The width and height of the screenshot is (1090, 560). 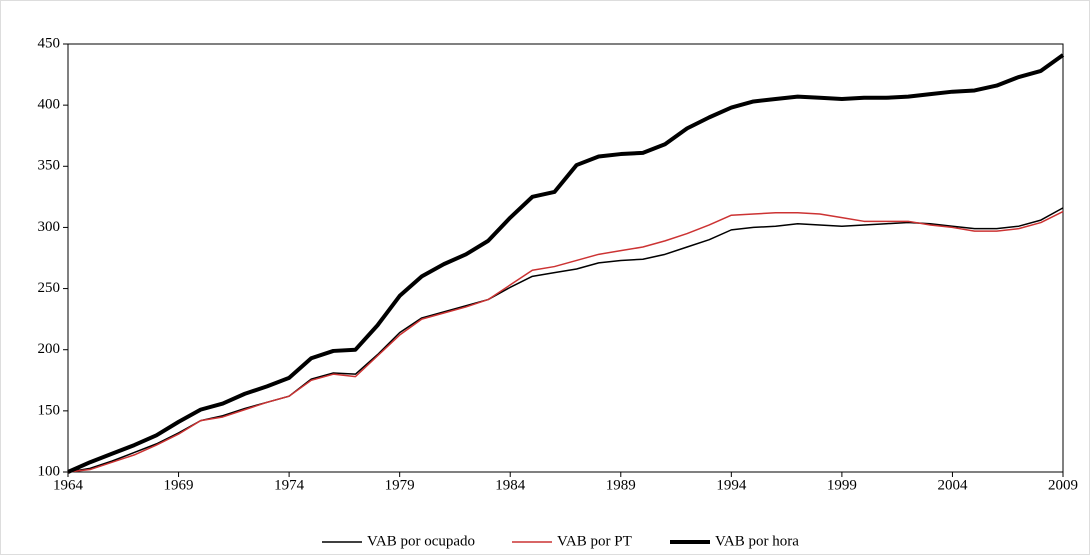 I want to click on legend-label: VAB por ocupado, so click(x=421, y=541).